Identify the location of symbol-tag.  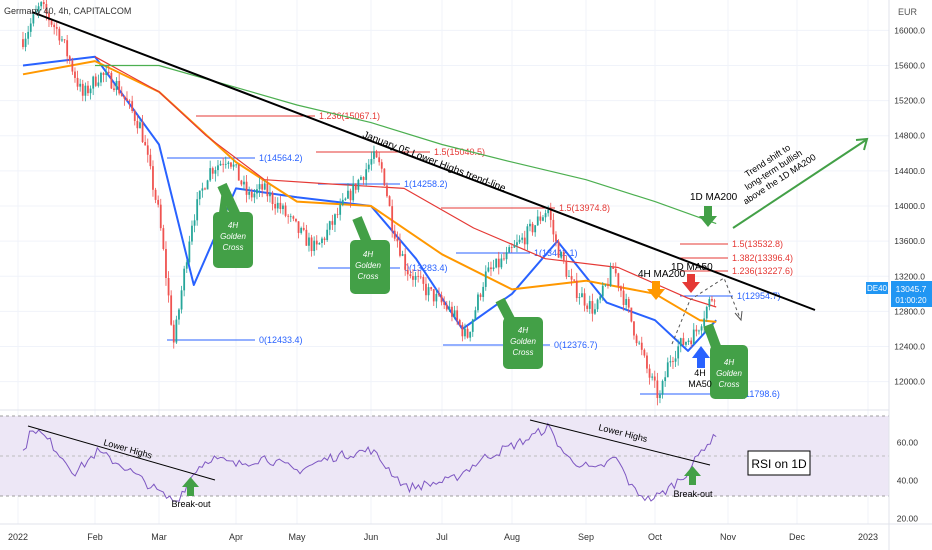
(877, 288).